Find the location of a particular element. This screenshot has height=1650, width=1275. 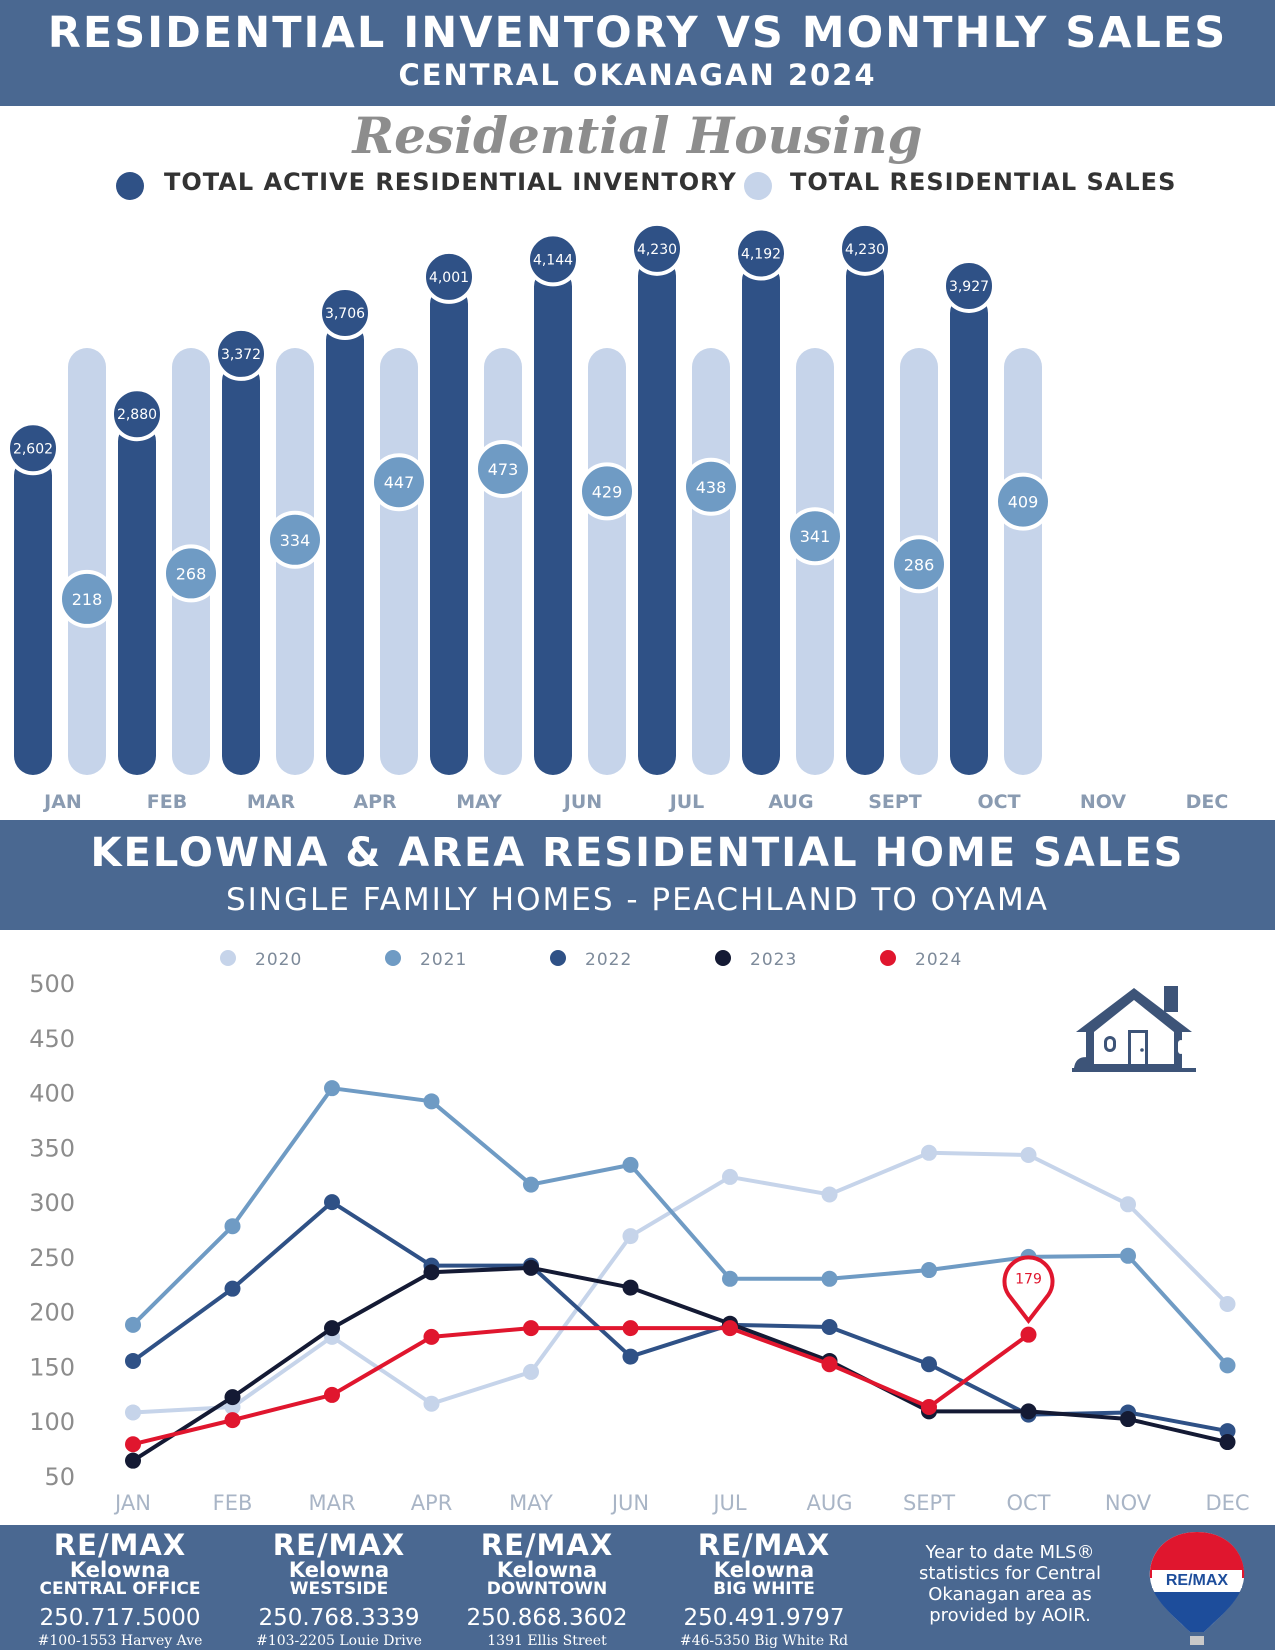

x-tick-label: DEC is located at coordinates (1227, 1503).